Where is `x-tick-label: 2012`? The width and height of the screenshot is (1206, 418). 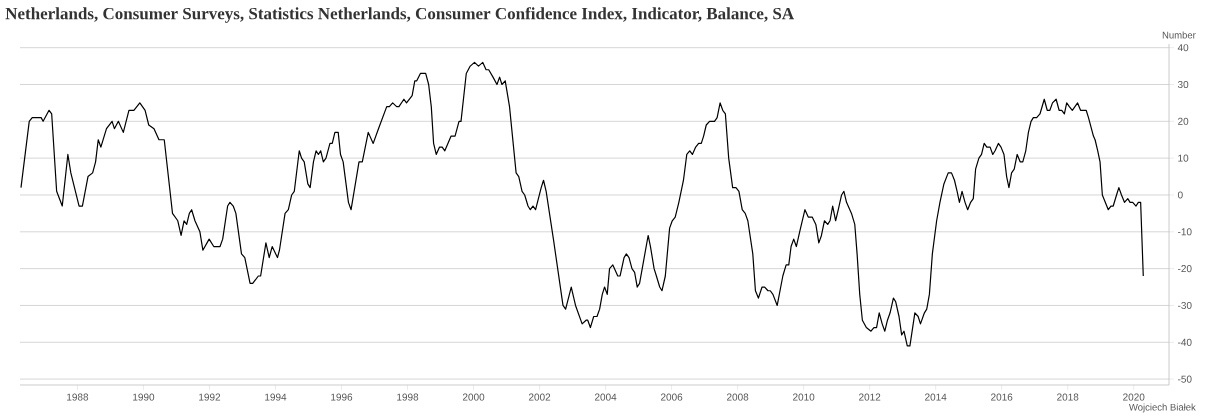
x-tick-label: 2012 is located at coordinates (870, 397).